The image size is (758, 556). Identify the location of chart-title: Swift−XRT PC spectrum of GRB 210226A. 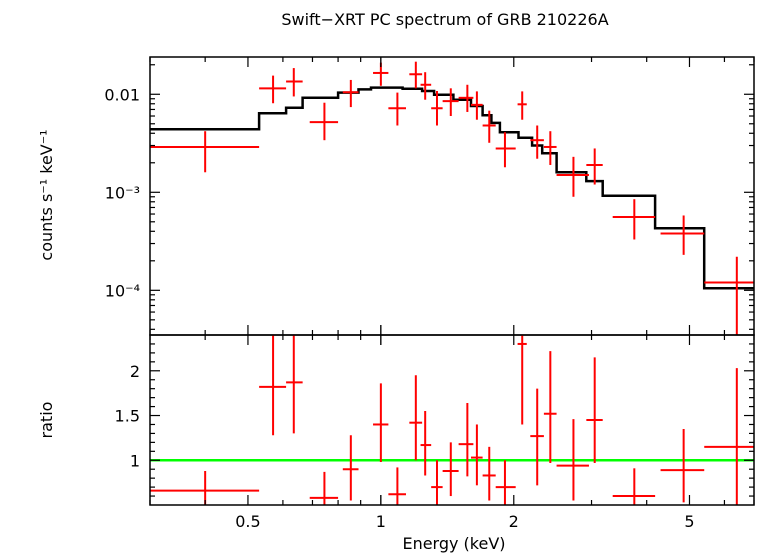
(444, 19).